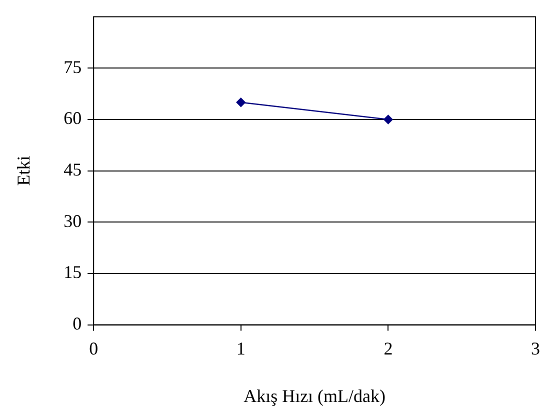 The width and height of the screenshot is (548, 417). I want to click on x-tick-label: 0, so click(93, 348).